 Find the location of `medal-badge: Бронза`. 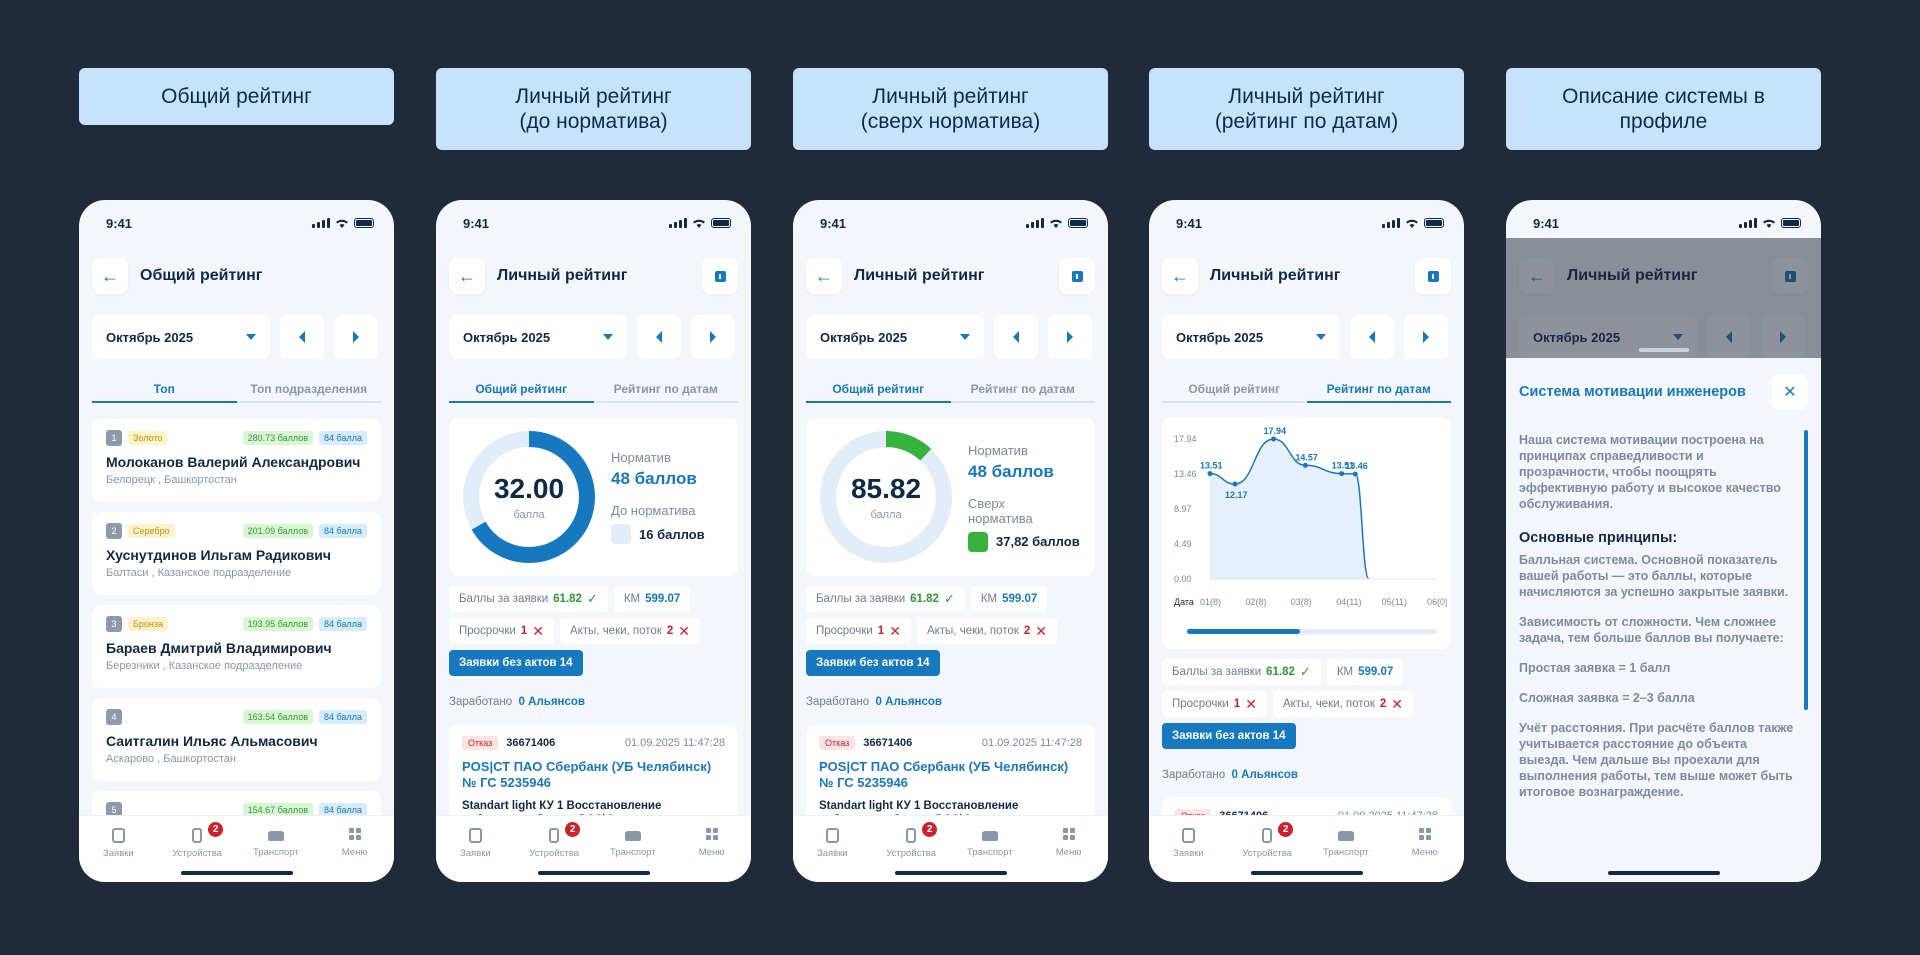

medal-badge: Бронза is located at coordinates (148, 624).